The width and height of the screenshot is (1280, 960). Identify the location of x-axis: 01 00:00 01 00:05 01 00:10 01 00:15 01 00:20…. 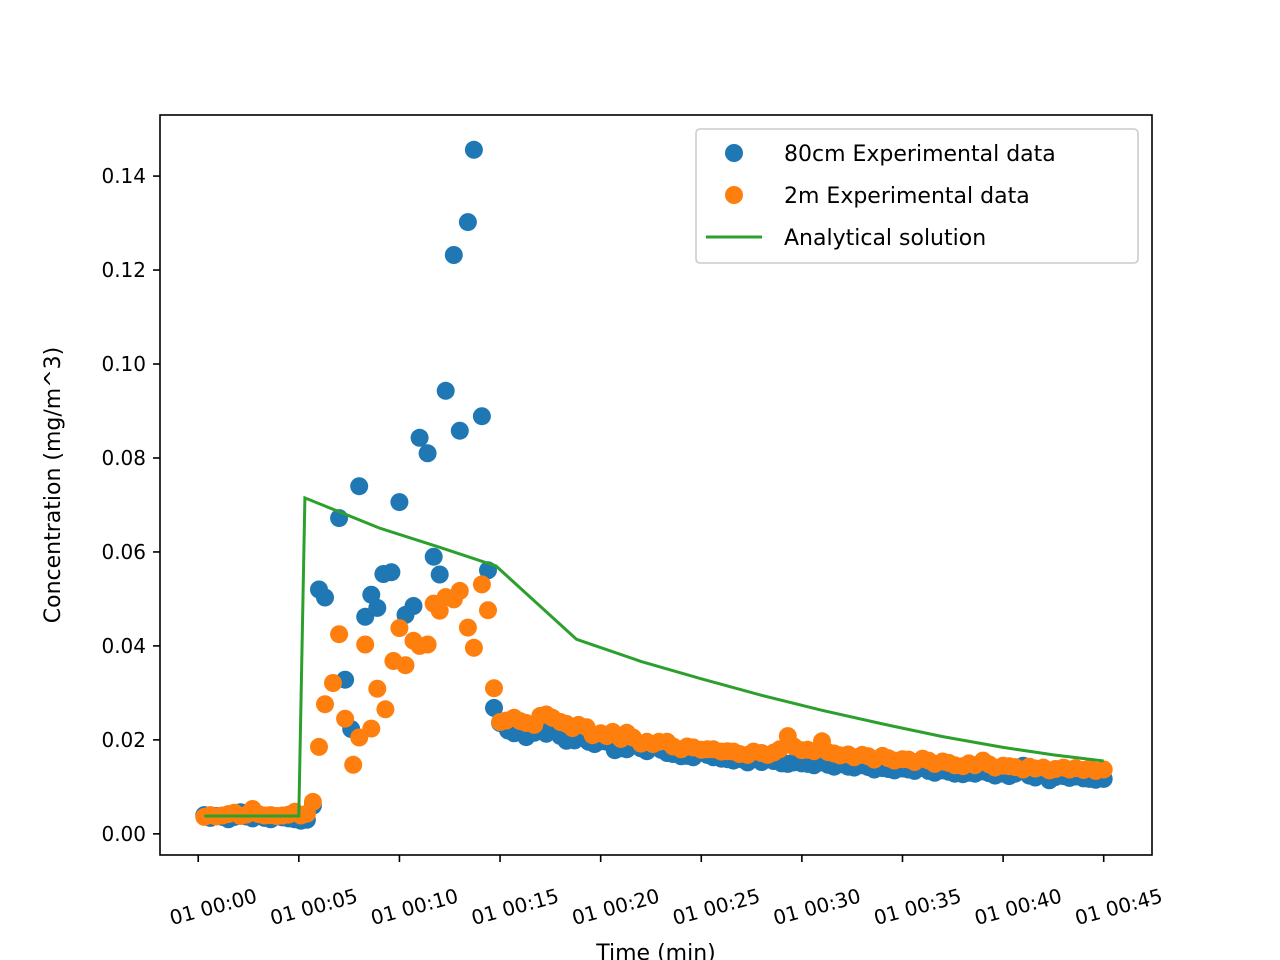
(666, 892).